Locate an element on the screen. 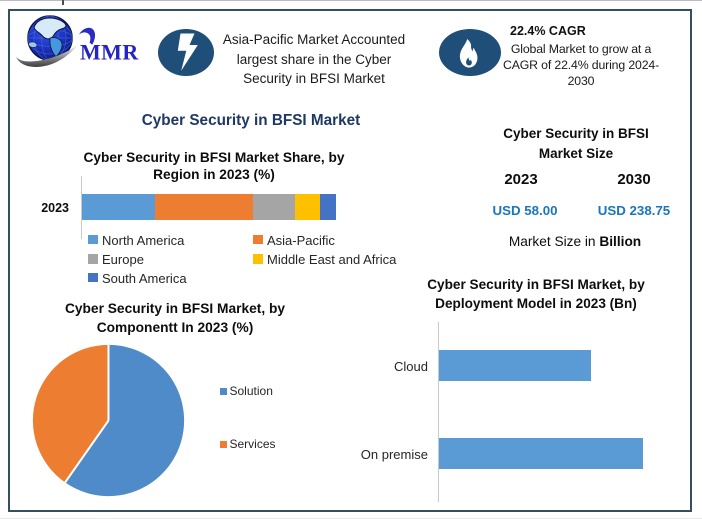 This screenshot has height=523, width=702. svg-text: MMR is located at coordinates (109, 52).